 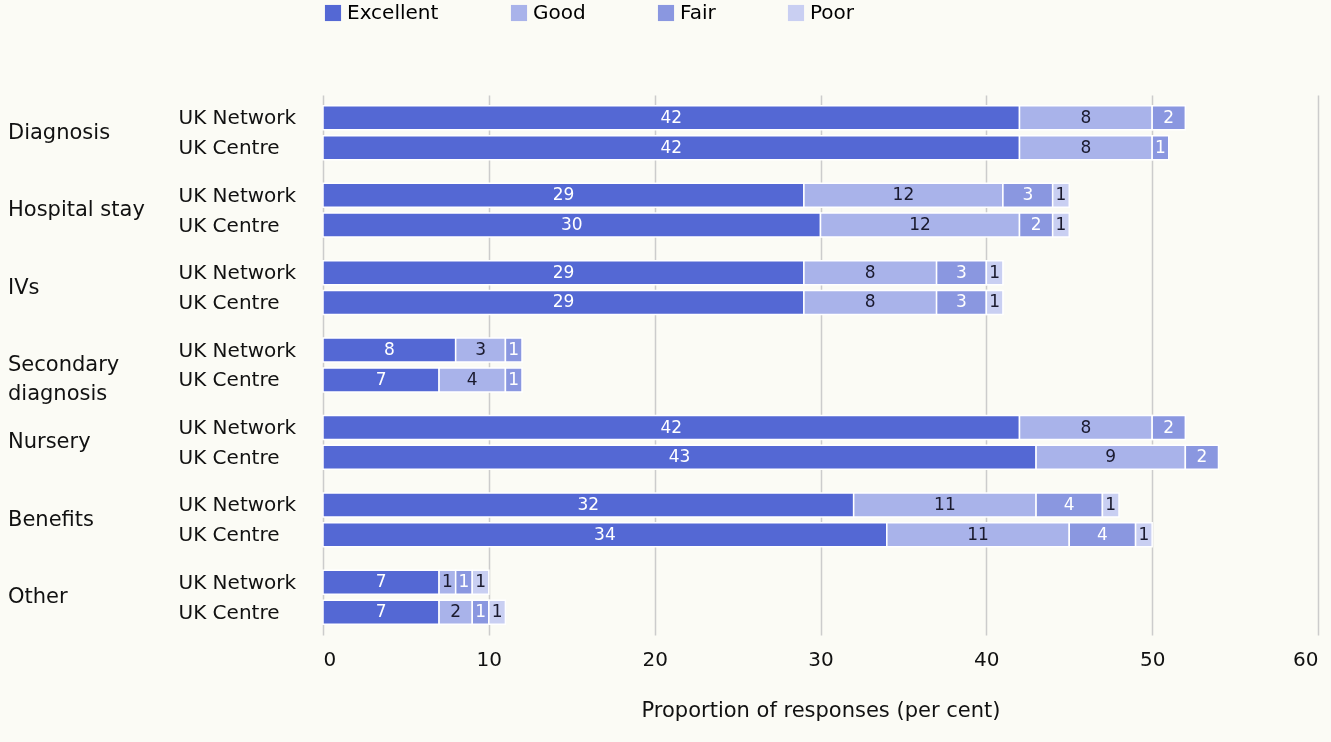 What do you see at coordinates (655, 658) in the screenshot?
I see `x-tick-label: 20` at bounding box center [655, 658].